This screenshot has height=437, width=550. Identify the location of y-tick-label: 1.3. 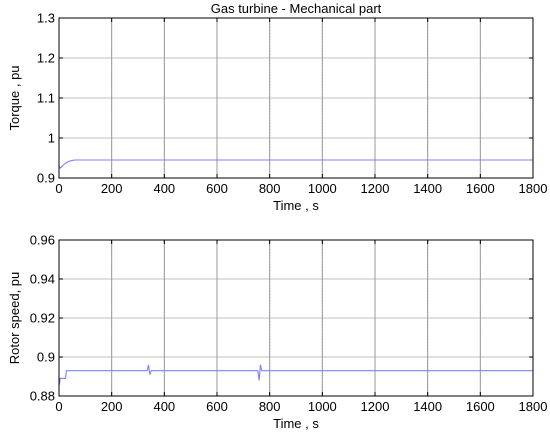
(46, 18).